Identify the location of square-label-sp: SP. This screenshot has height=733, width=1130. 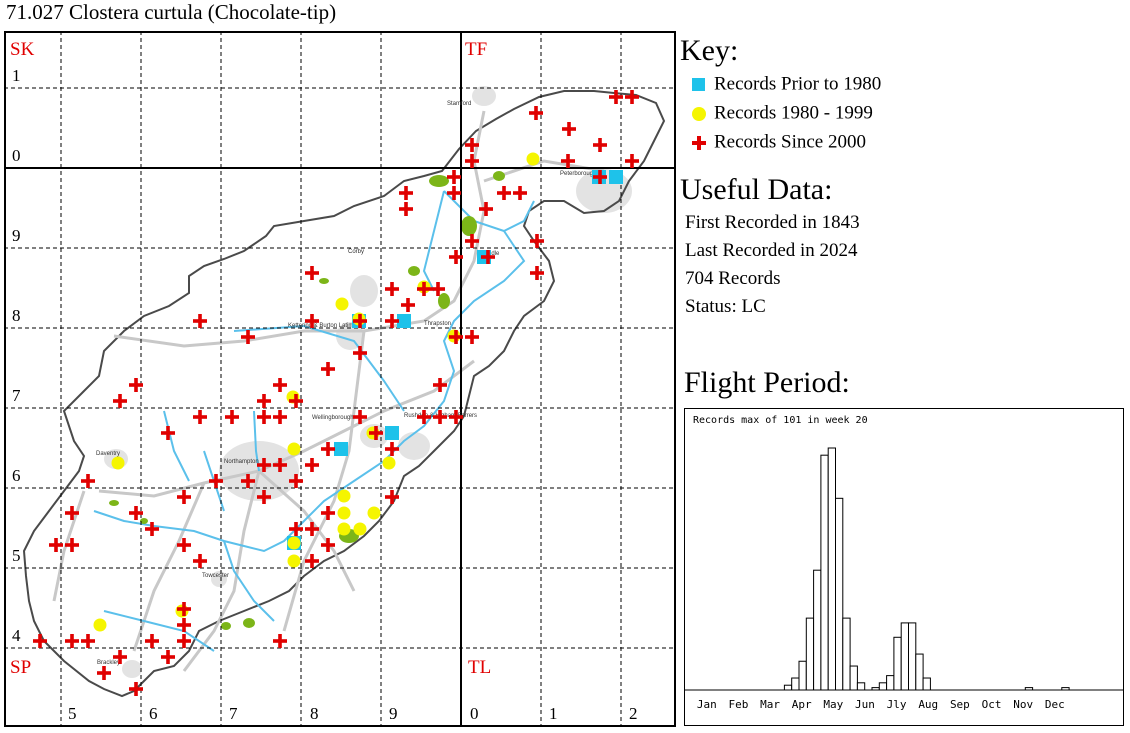
(20, 667).